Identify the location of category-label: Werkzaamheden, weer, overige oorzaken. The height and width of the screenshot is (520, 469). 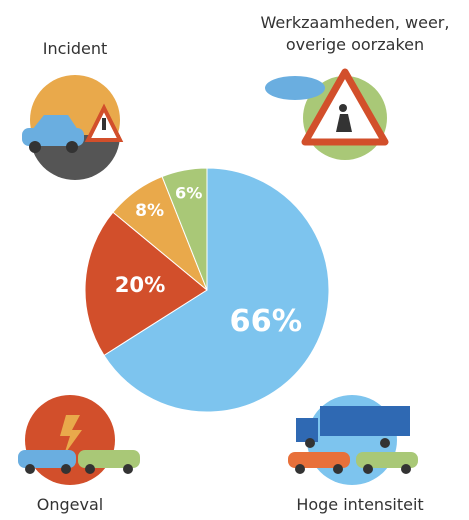
(355, 33).